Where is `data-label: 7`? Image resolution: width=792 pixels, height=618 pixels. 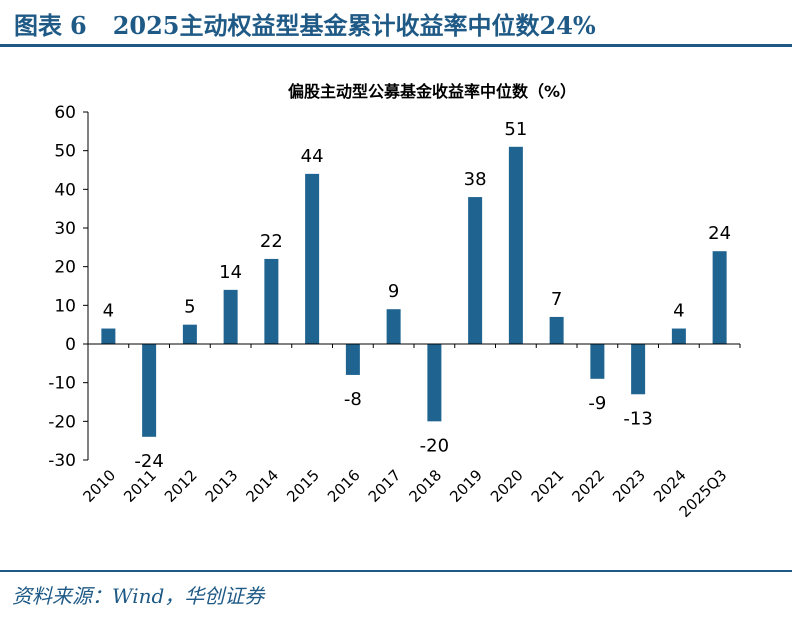
data-label: 7 is located at coordinates (556, 299).